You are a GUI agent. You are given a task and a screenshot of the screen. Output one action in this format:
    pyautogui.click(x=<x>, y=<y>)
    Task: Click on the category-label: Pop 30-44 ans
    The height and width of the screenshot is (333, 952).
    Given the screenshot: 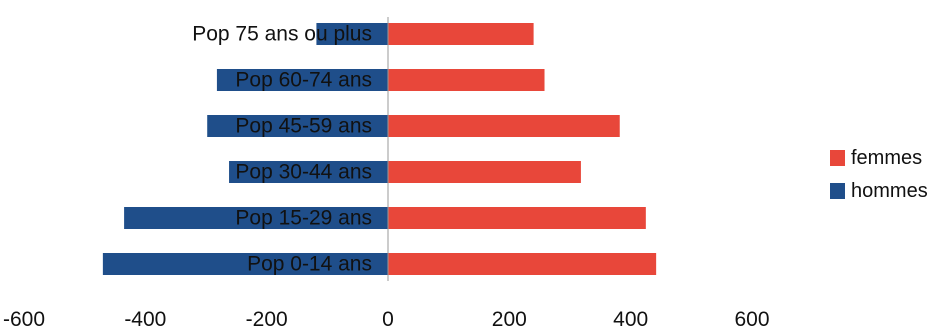 What is the action you would take?
    pyautogui.click(x=303, y=172)
    